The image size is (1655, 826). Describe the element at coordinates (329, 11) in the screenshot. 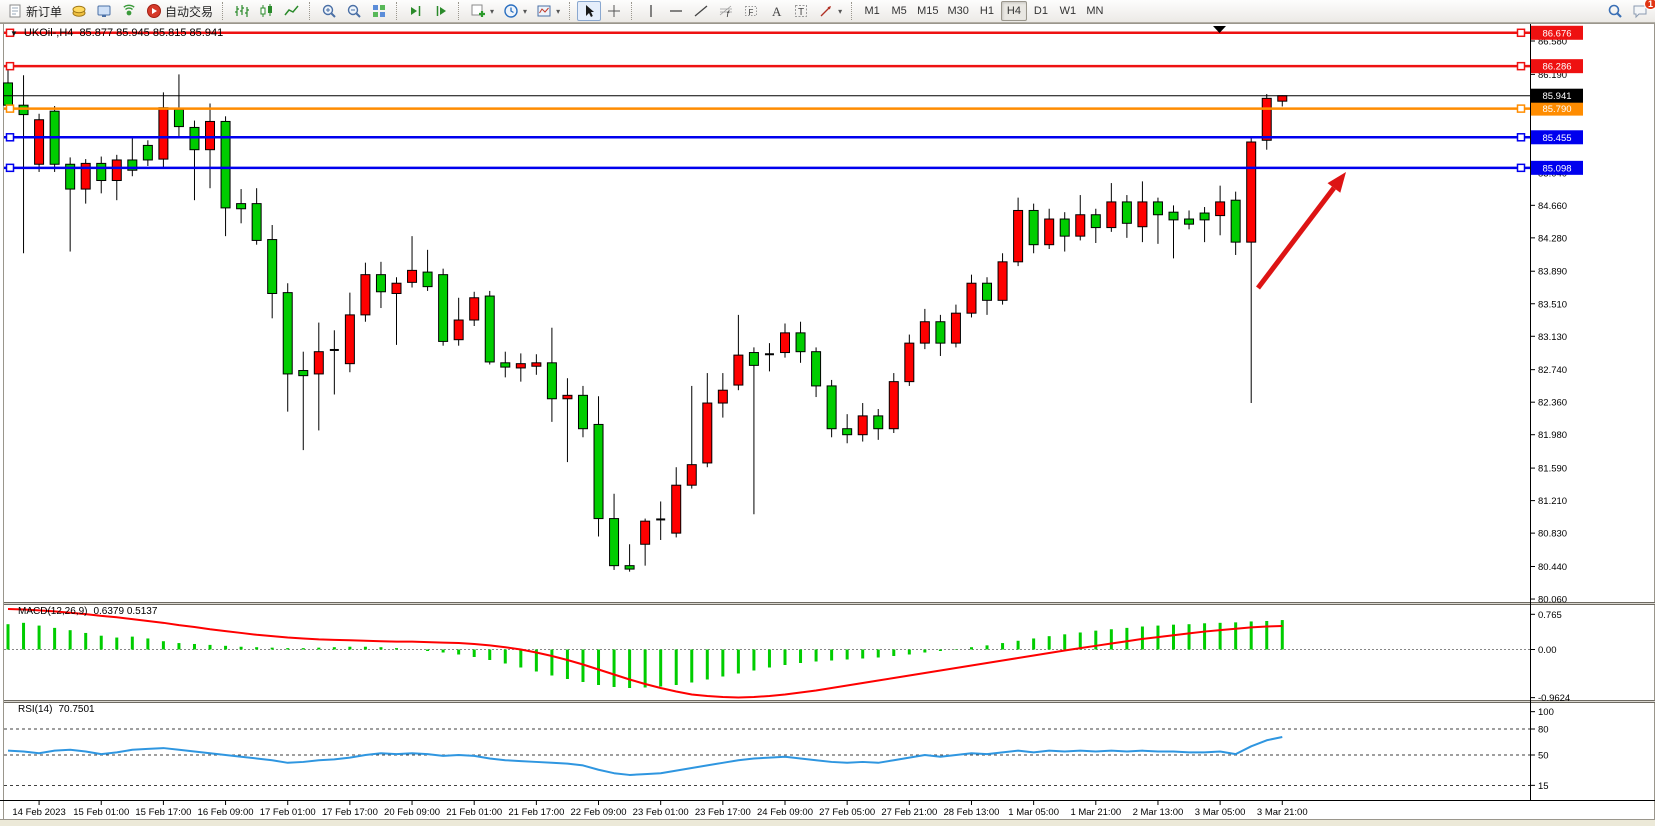

I see `zoom-in-button` at that location.